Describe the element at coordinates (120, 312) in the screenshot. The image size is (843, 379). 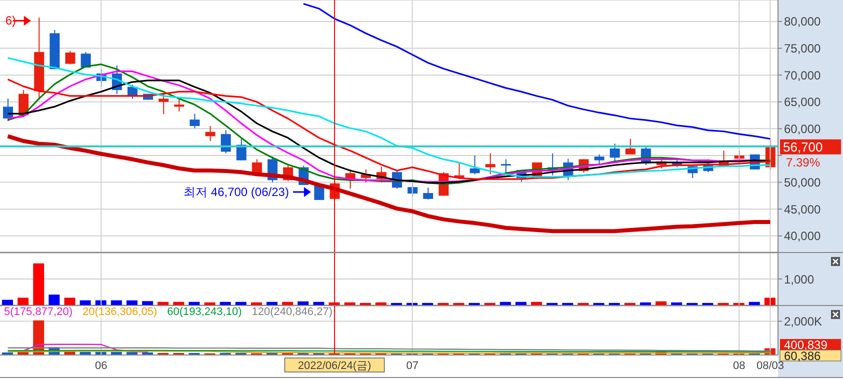
I see `text: 20(136,306,05)` at that location.